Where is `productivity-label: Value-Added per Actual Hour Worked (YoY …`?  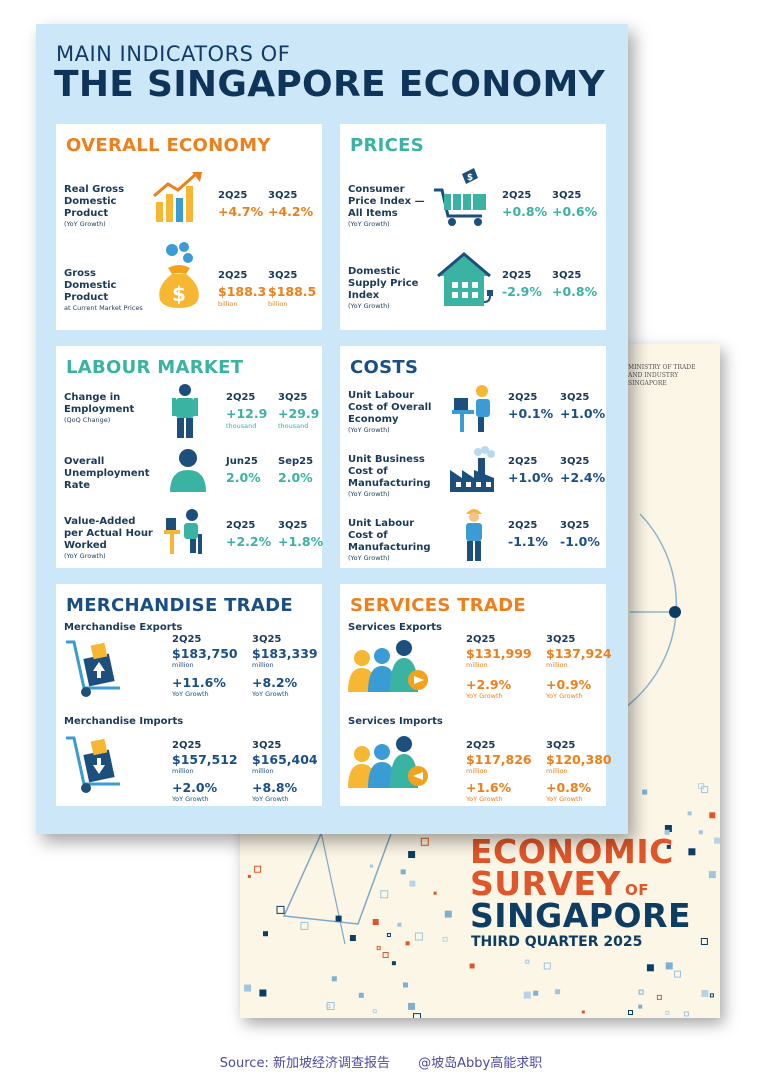 productivity-label: Value-Added per Actual Hour Worked (YoY … is located at coordinates (110, 538).